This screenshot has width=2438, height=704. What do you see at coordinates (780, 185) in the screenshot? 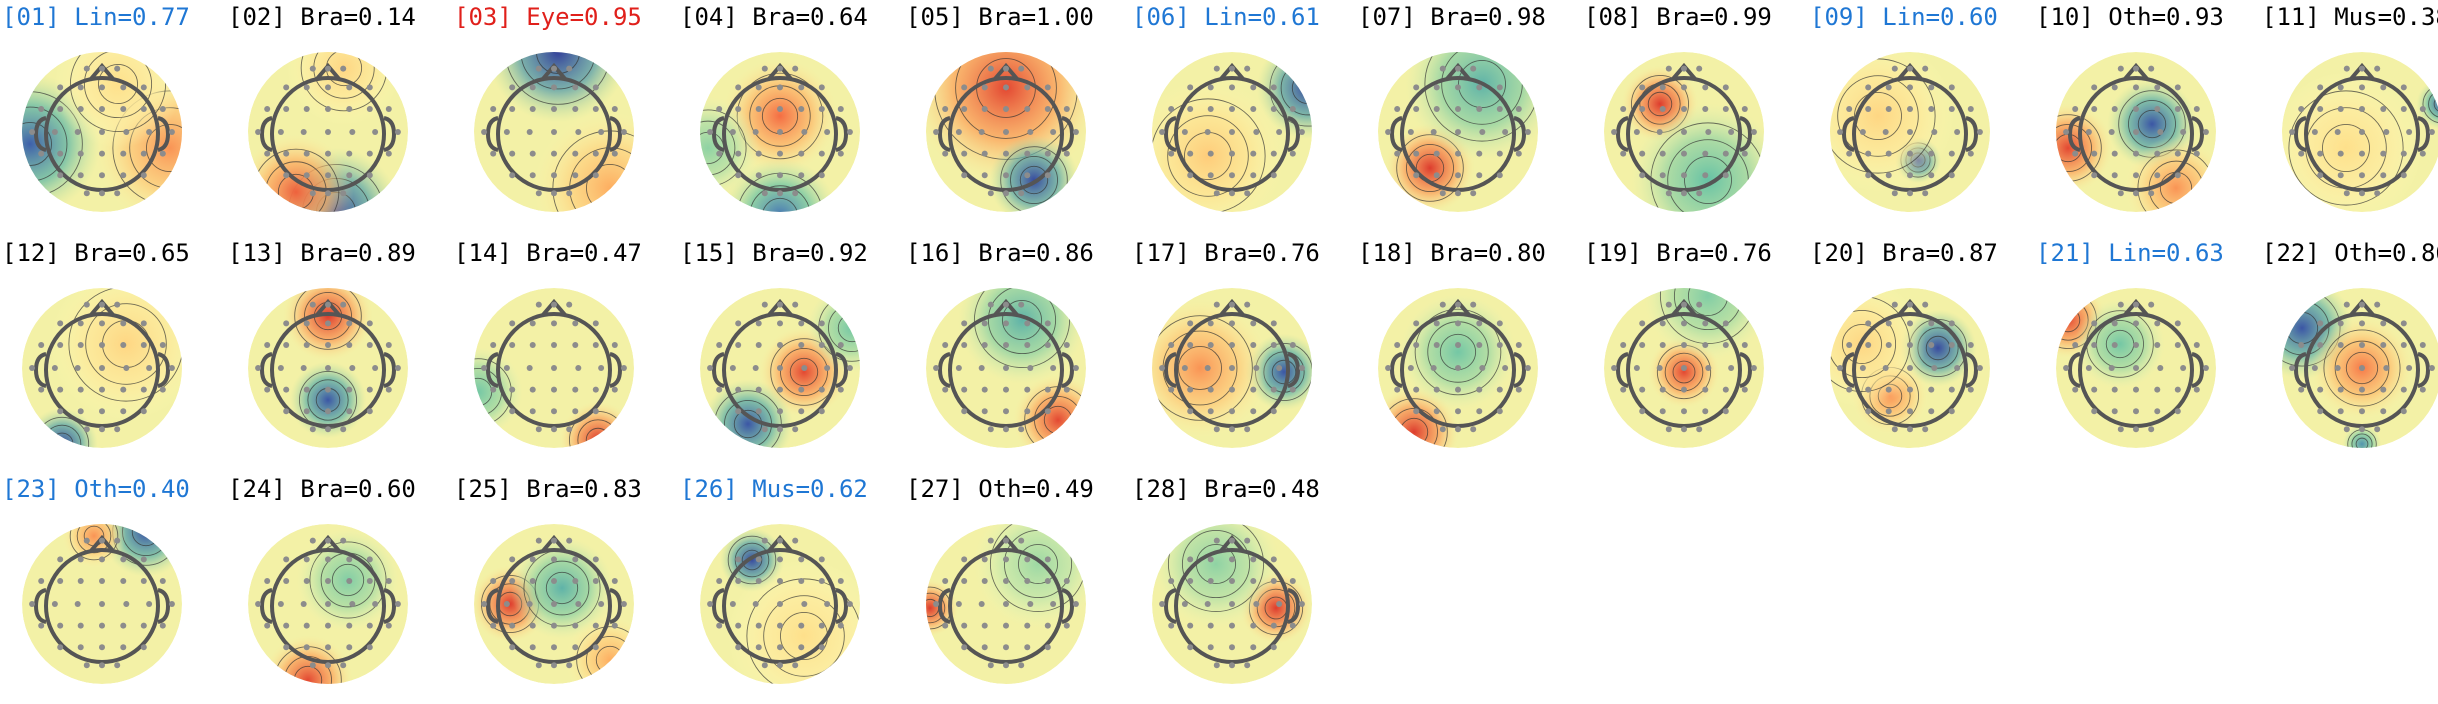
I see `field-blob` at bounding box center [780, 185].